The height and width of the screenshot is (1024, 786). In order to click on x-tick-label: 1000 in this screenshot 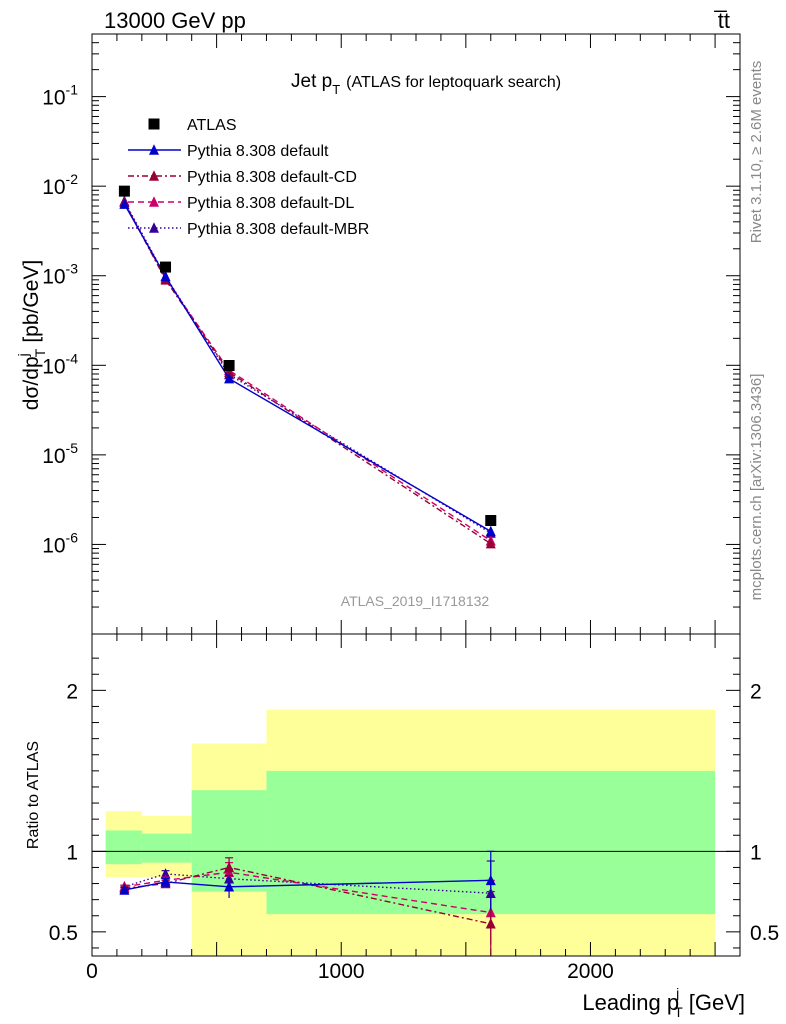, I will do `click(341, 971)`.